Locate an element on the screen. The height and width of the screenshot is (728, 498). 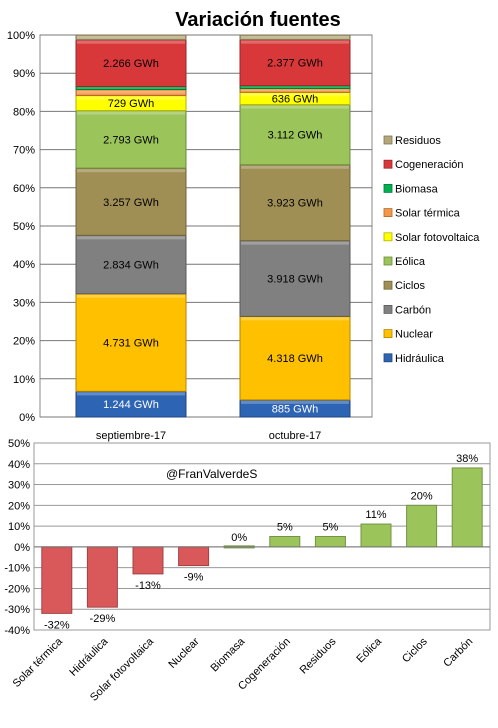
legend-label: Eólica is located at coordinates (410, 262).